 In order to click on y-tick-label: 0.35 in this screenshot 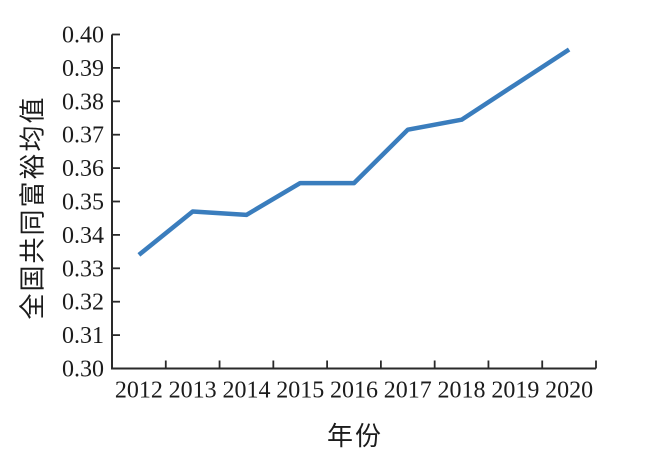, I will do `click(83, 203)`.